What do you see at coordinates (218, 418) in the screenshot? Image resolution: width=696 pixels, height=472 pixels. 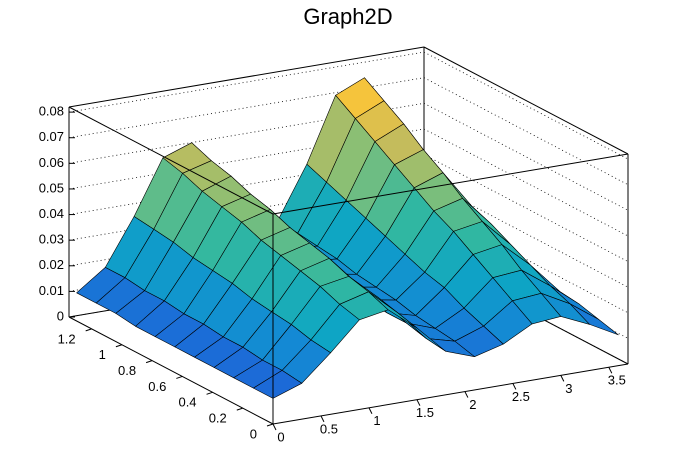 I see `y-tick-label: 0.2` at bounding box center [218, 418].